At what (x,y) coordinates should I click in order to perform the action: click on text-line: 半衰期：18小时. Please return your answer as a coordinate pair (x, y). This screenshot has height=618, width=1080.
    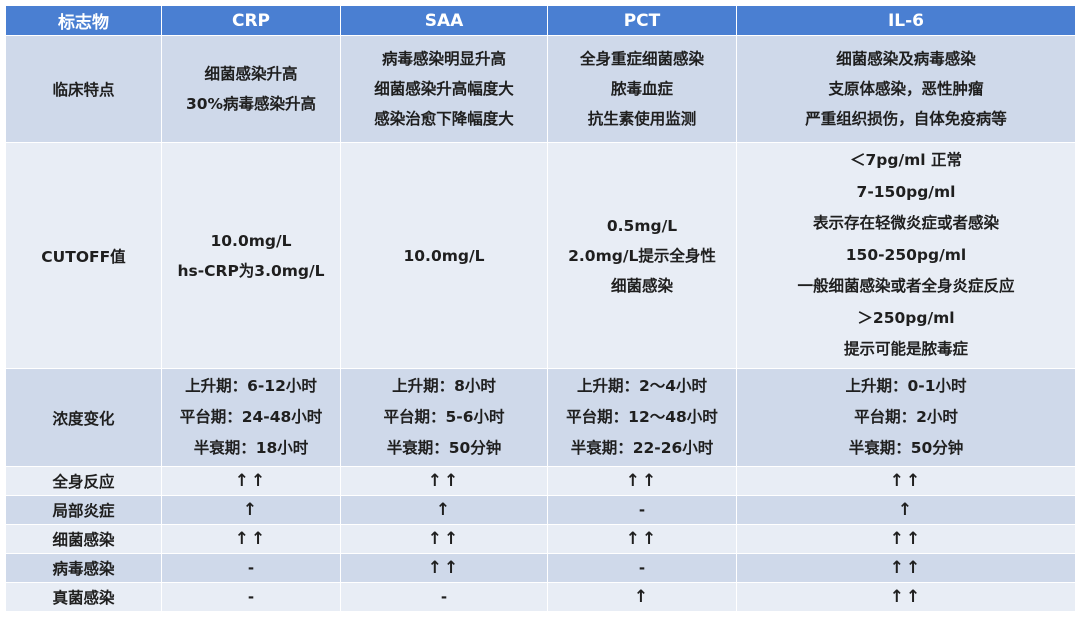
    Looking at the image, I should click on (251, 448).